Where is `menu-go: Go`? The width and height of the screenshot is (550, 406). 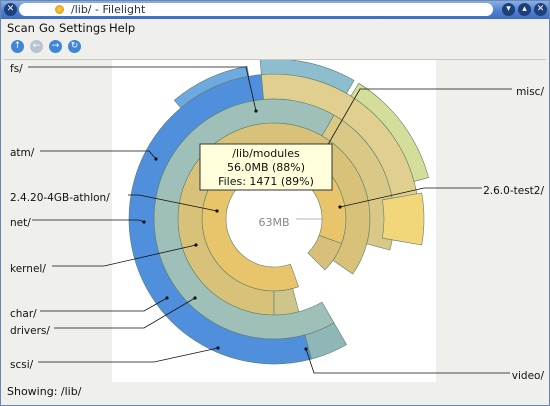
menu-go: Go is located at coordinates (47, 28).